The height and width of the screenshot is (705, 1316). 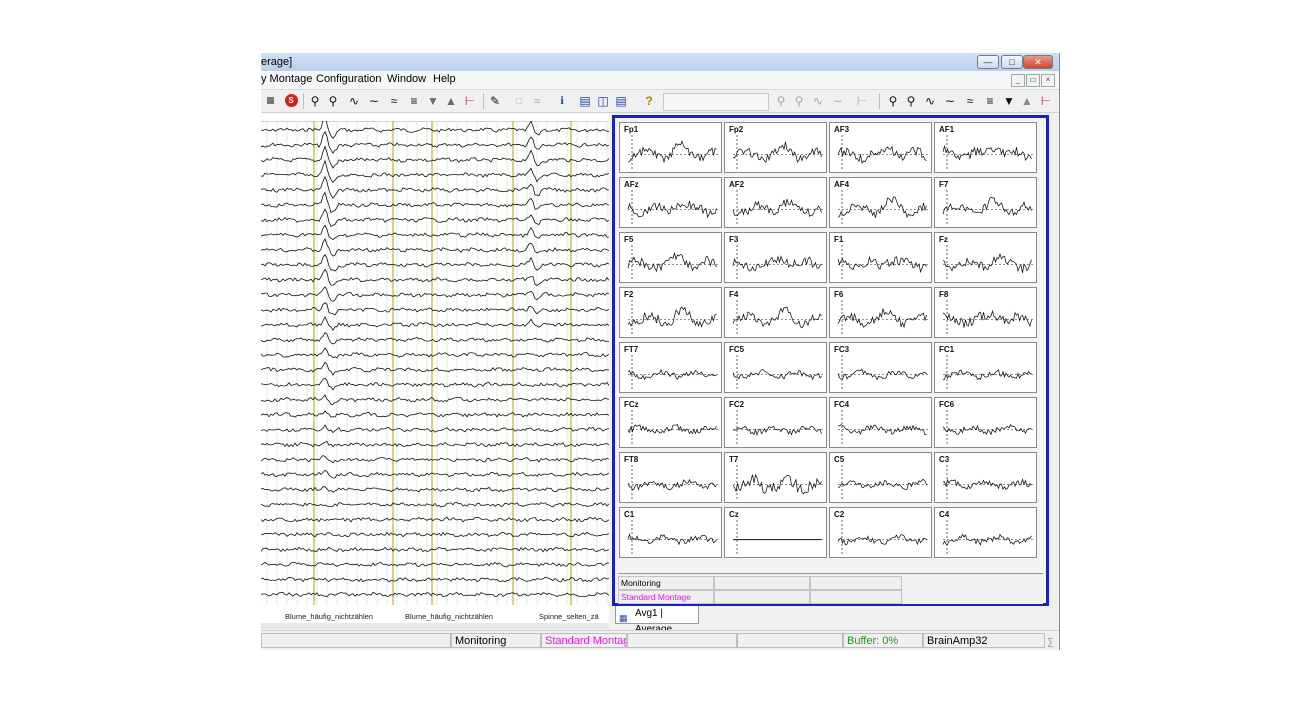 What do you see at coordinates (670, 367) in the screenshot?
I see `avg-channel-ft7: FT7` at bounding box center [670, 367].